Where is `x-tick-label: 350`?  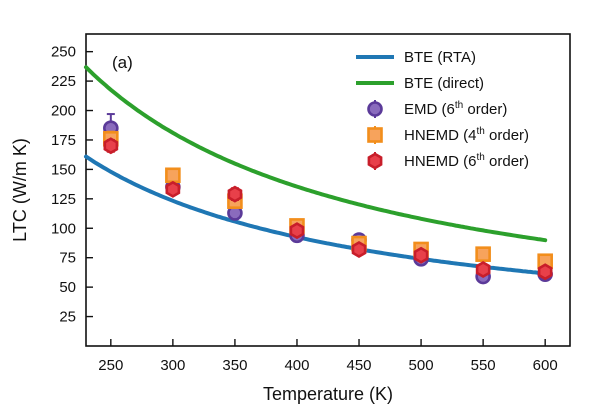 x-tick-label: 350 is located at coordinates (234, 365).